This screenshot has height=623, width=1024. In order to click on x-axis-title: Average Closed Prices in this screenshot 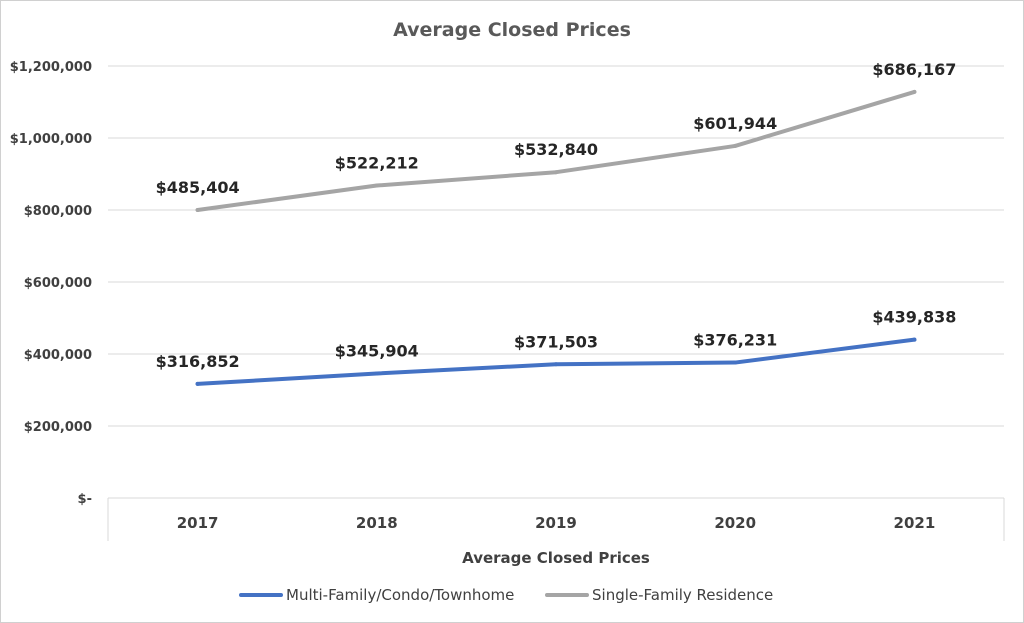, I will do `click(556, 558)`.